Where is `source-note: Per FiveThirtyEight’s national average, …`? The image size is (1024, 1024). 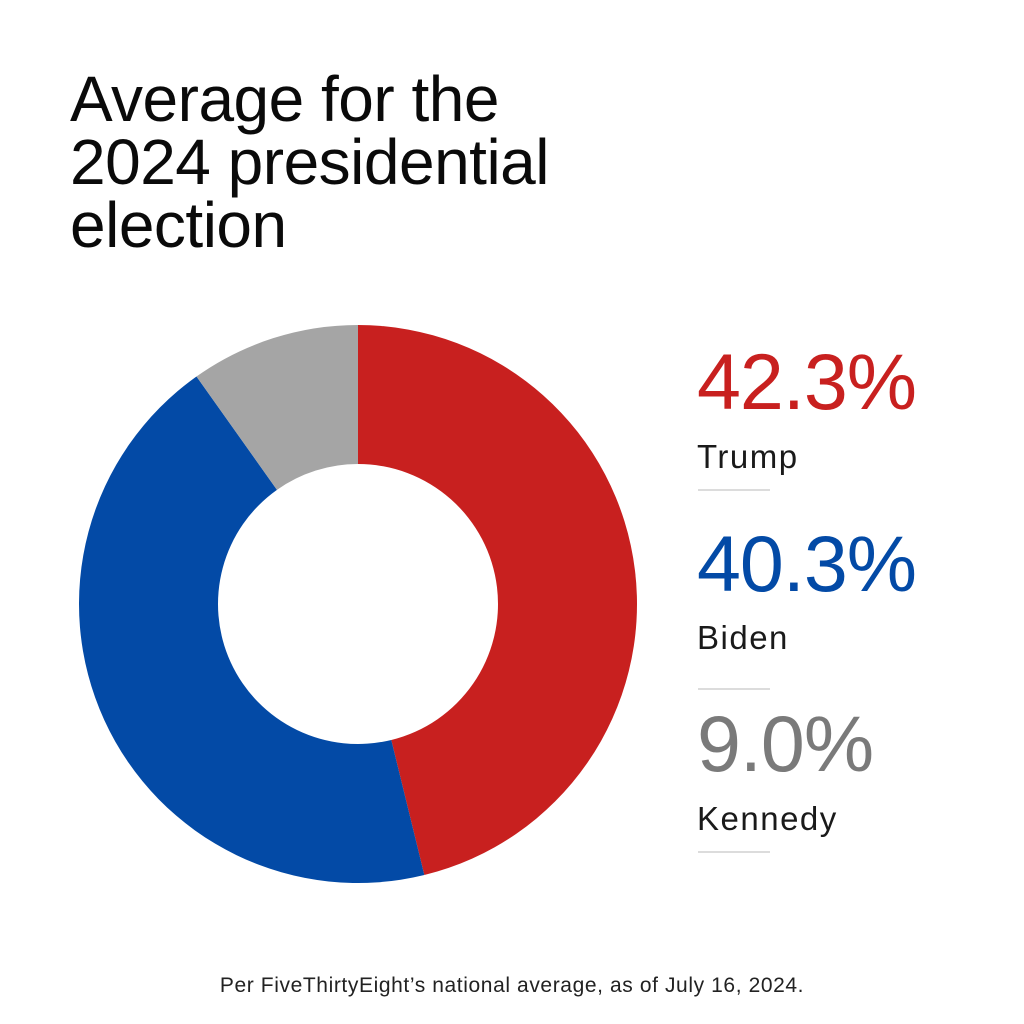
source-note: Per FiveThirtyEight’s national average, … is located at coordinates (512, 985).